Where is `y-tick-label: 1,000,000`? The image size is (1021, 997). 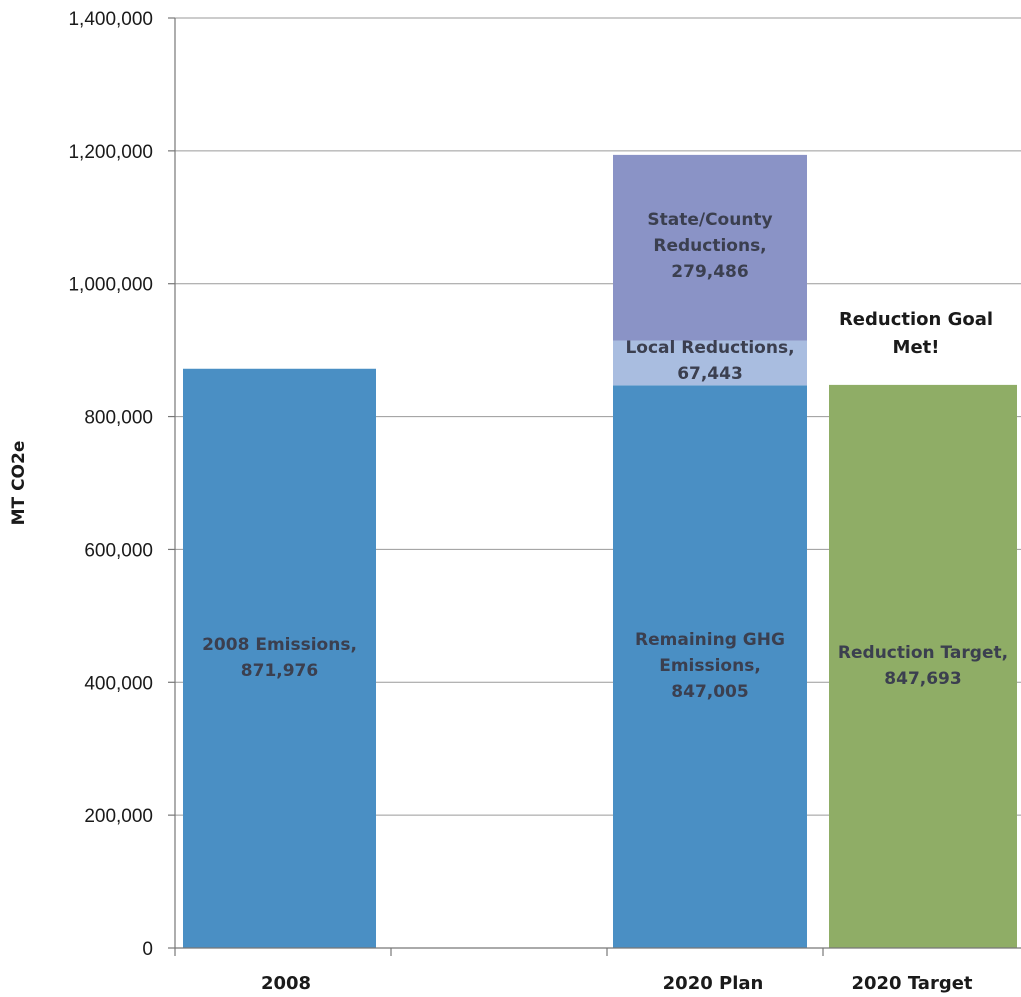
y-tick-label: 1,000,000 is located at coordinates (110, 285).